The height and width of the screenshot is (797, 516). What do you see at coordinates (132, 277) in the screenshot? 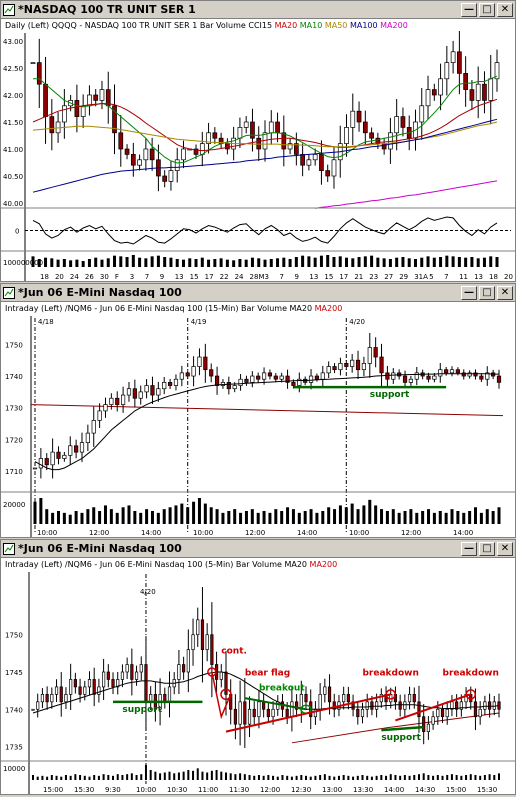
I see `x-tick-label: 3` at bounding box center [132, 277].